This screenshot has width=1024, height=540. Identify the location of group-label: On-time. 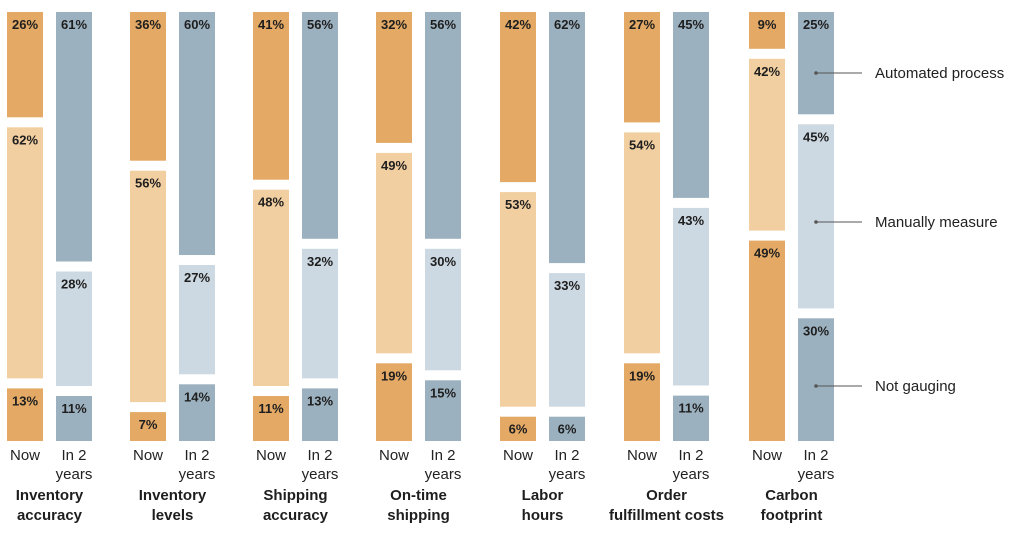
(418, 495).